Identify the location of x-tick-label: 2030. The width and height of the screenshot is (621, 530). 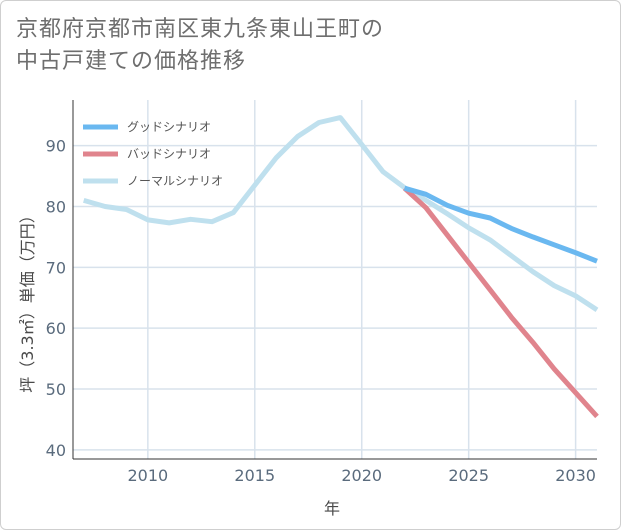
(575, 475).